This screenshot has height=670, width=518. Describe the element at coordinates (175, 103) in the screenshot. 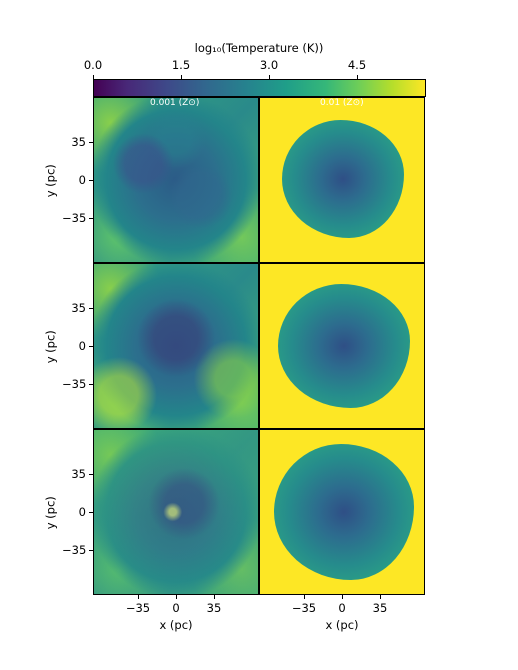

I see `column-label-left: 0.001 (Z⊙)` at that location.